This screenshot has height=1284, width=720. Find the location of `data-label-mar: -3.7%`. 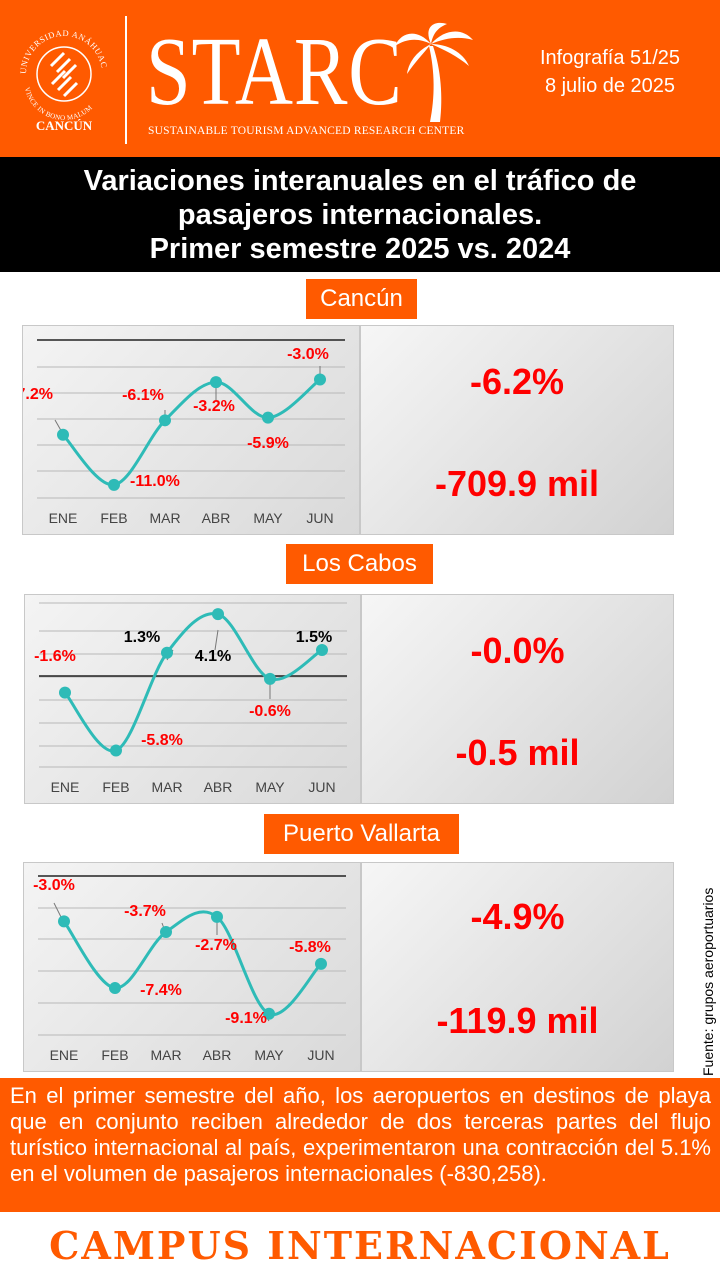

data-label-mar: -3.7% is located at coordinates (145, 911).